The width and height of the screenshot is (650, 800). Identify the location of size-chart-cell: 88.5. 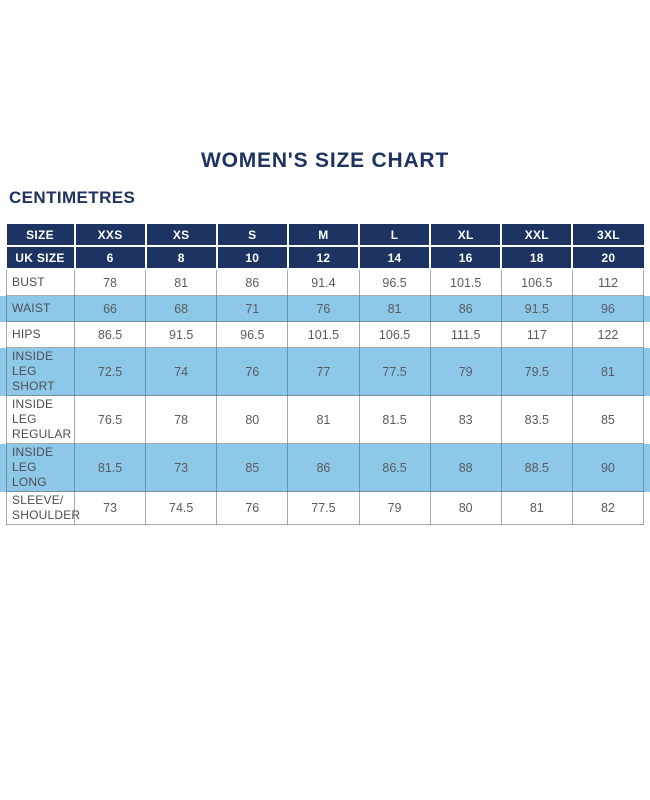
(536, 467).